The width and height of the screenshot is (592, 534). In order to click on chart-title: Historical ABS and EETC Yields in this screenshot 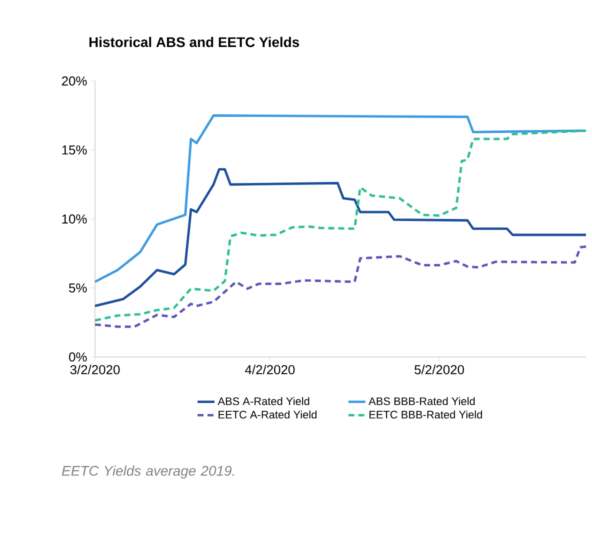, I will do `click(194, 42)`.